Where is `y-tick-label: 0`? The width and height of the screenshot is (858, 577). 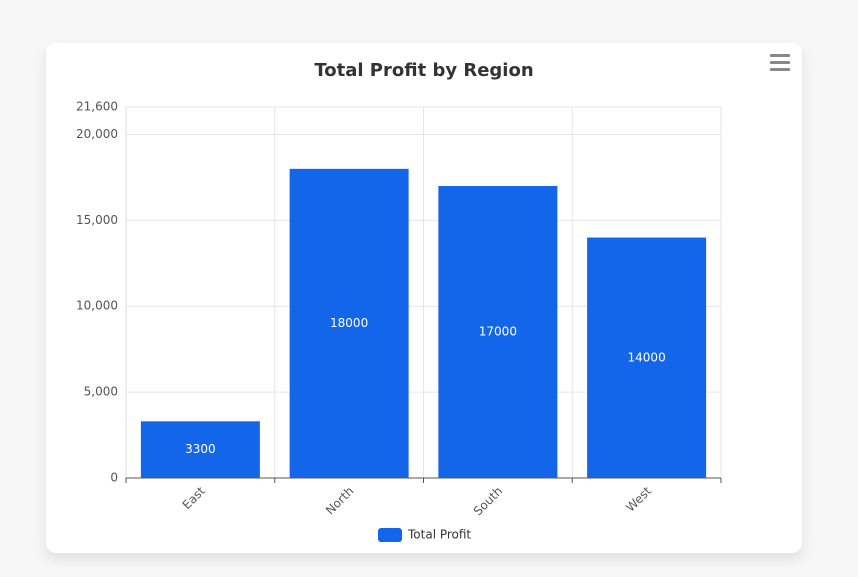
y-tick-label: 0 is located at coordinates (114, 478).